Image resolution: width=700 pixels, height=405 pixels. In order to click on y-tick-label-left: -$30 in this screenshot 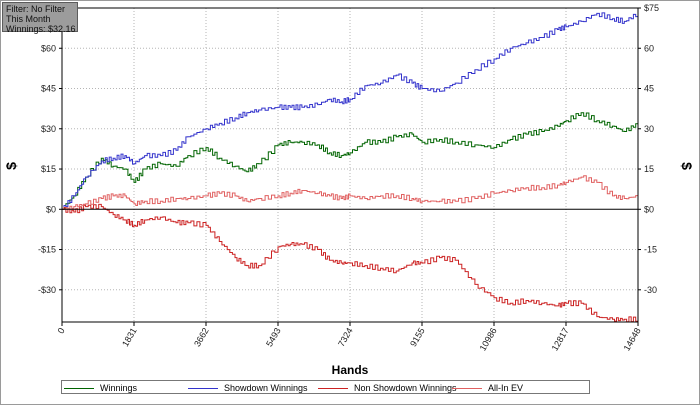, I will do `click(47, 290)`.